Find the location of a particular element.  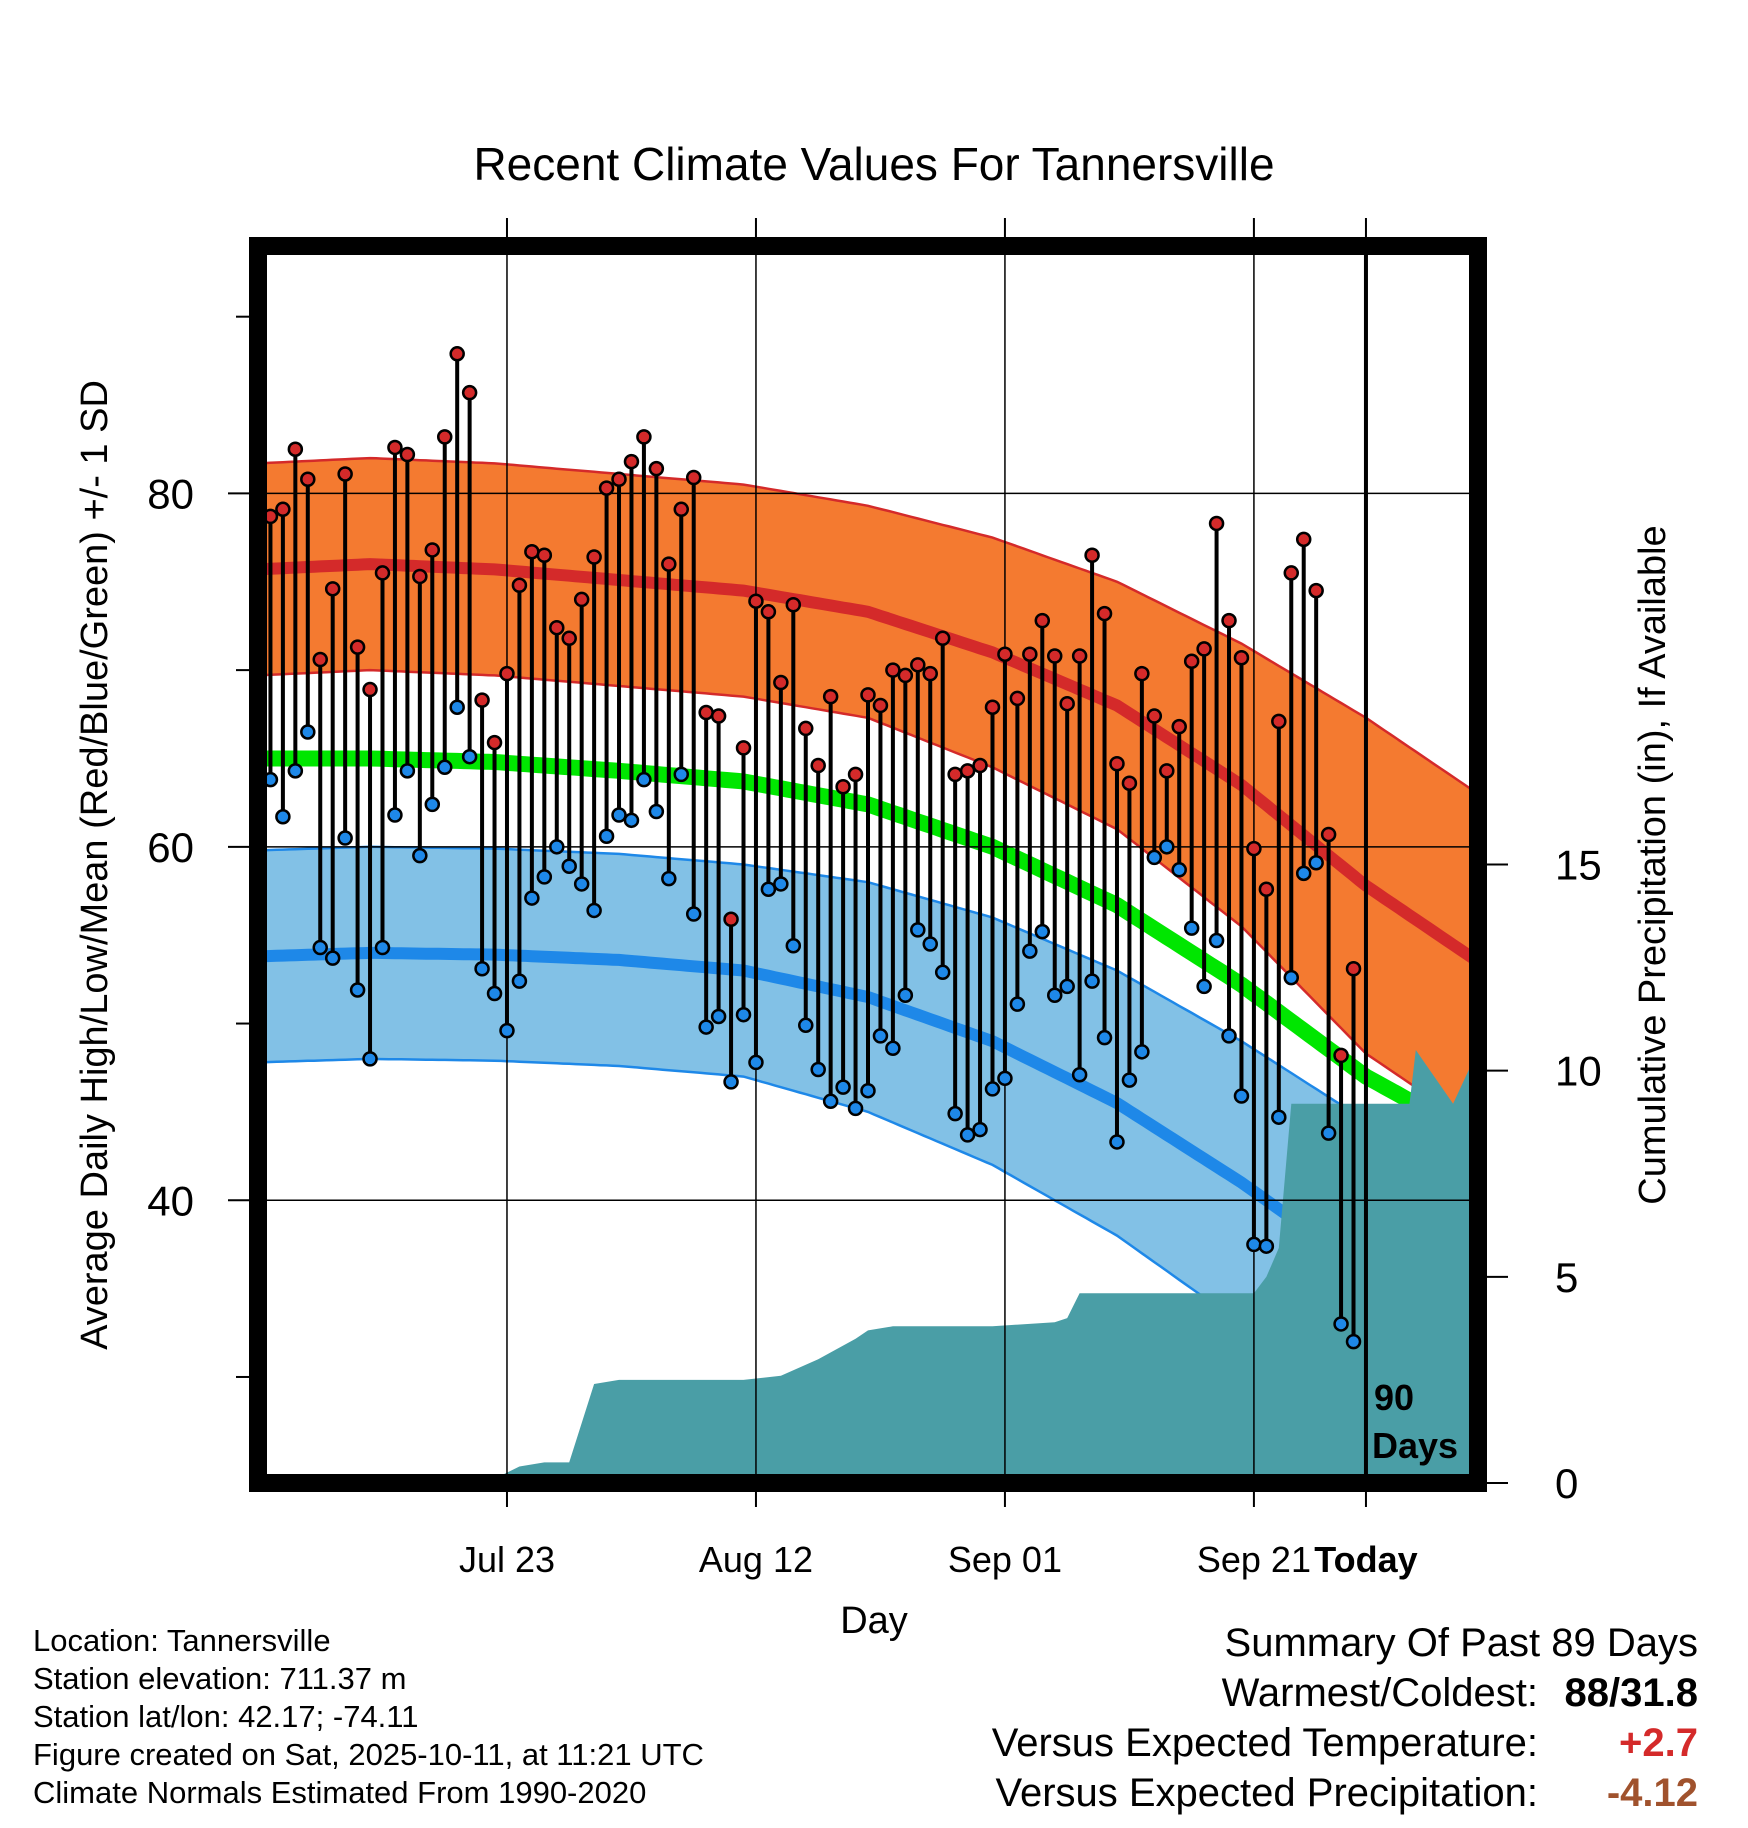

warmest-row: Warmest/Coldest: 88/31.8 is located at coordinates (1345, 1693).